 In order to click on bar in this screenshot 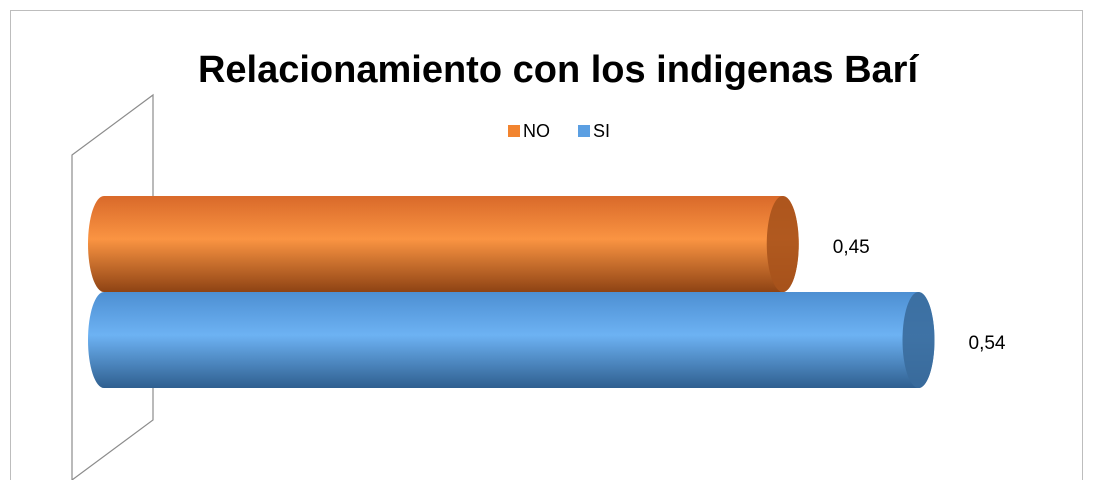, I will do `click(443, 244)`.